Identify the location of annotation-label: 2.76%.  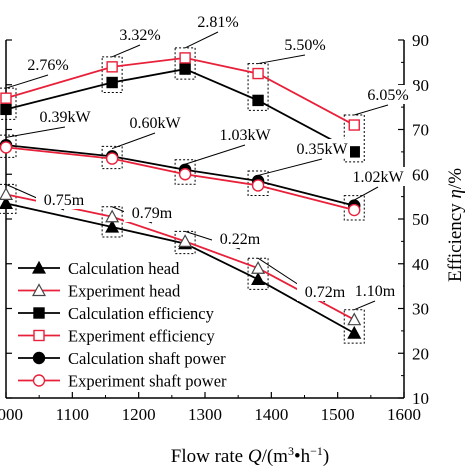
(47, 65).